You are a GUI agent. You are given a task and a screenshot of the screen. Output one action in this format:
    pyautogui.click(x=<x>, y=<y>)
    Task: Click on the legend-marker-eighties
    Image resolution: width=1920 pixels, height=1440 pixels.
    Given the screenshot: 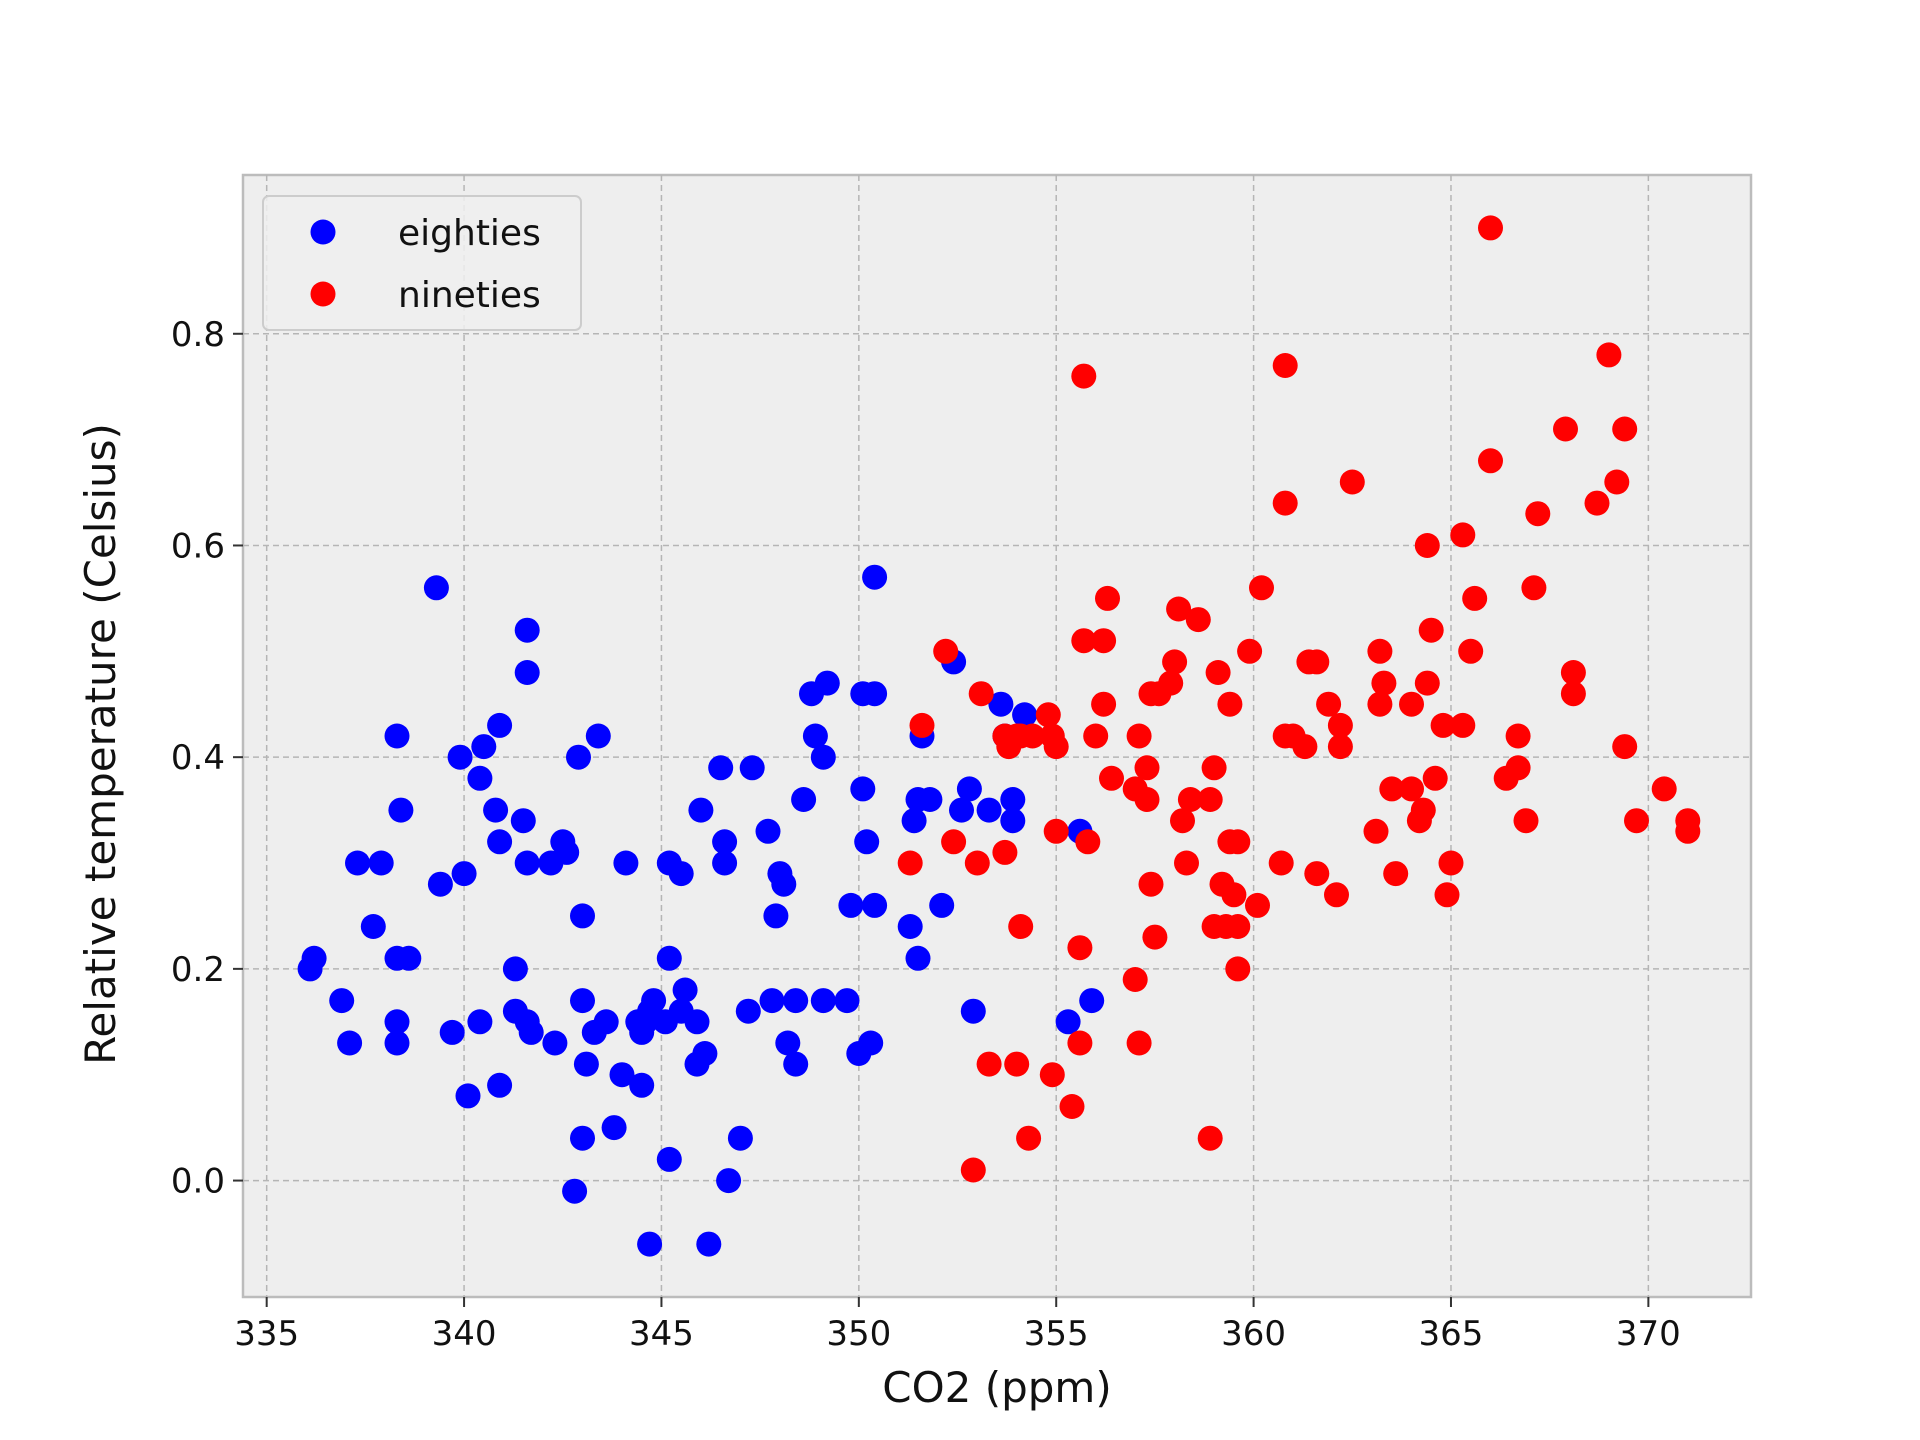 What is the action you would take?
    pyautogui.click(x=323, y=232)
    